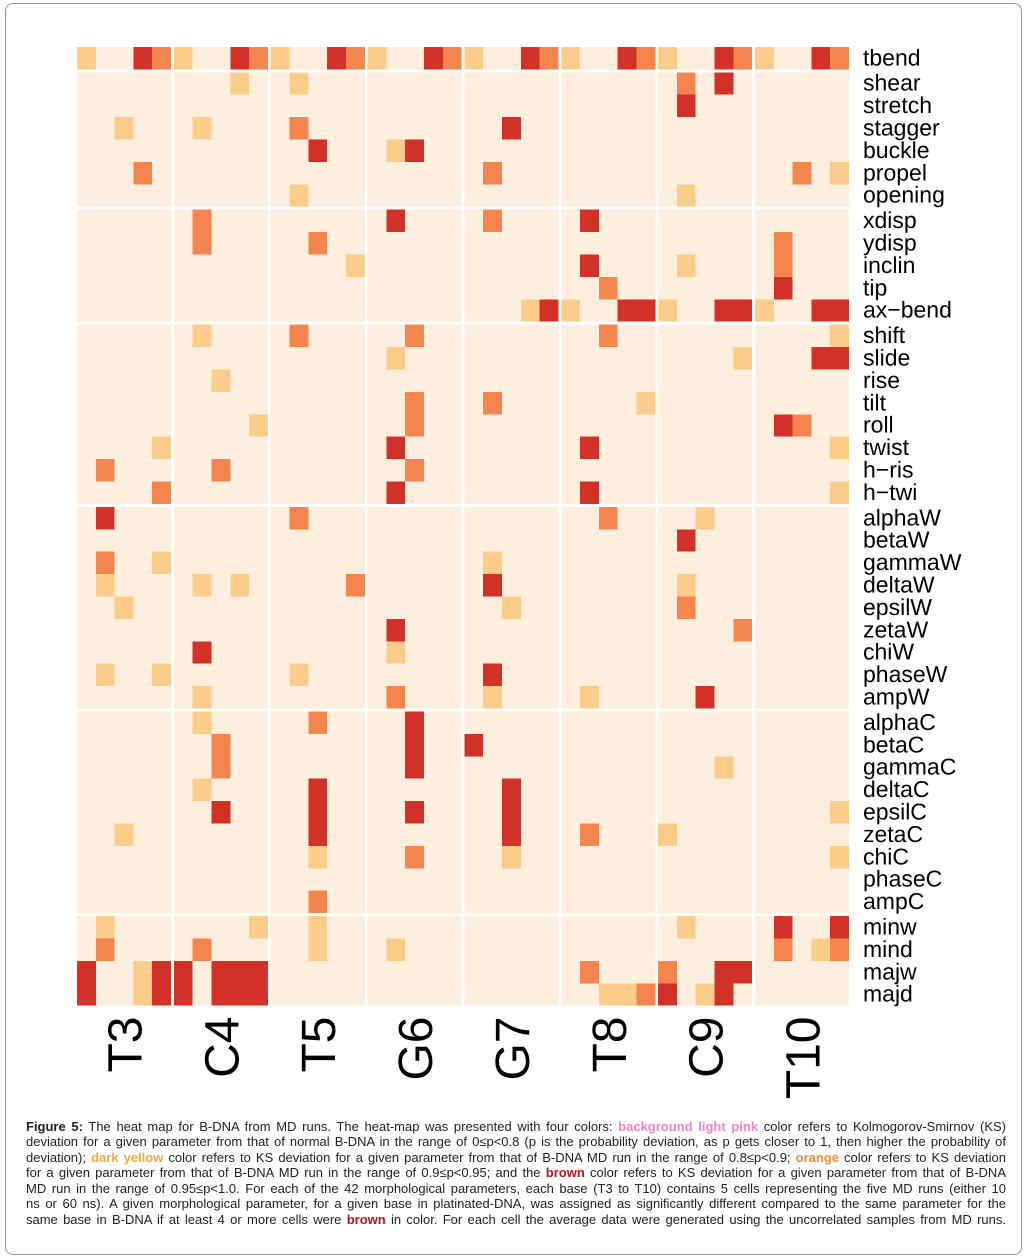 This screenshot has height=1259, width=1028. I want to click on svg-text: alphaW, so click(902, 517).